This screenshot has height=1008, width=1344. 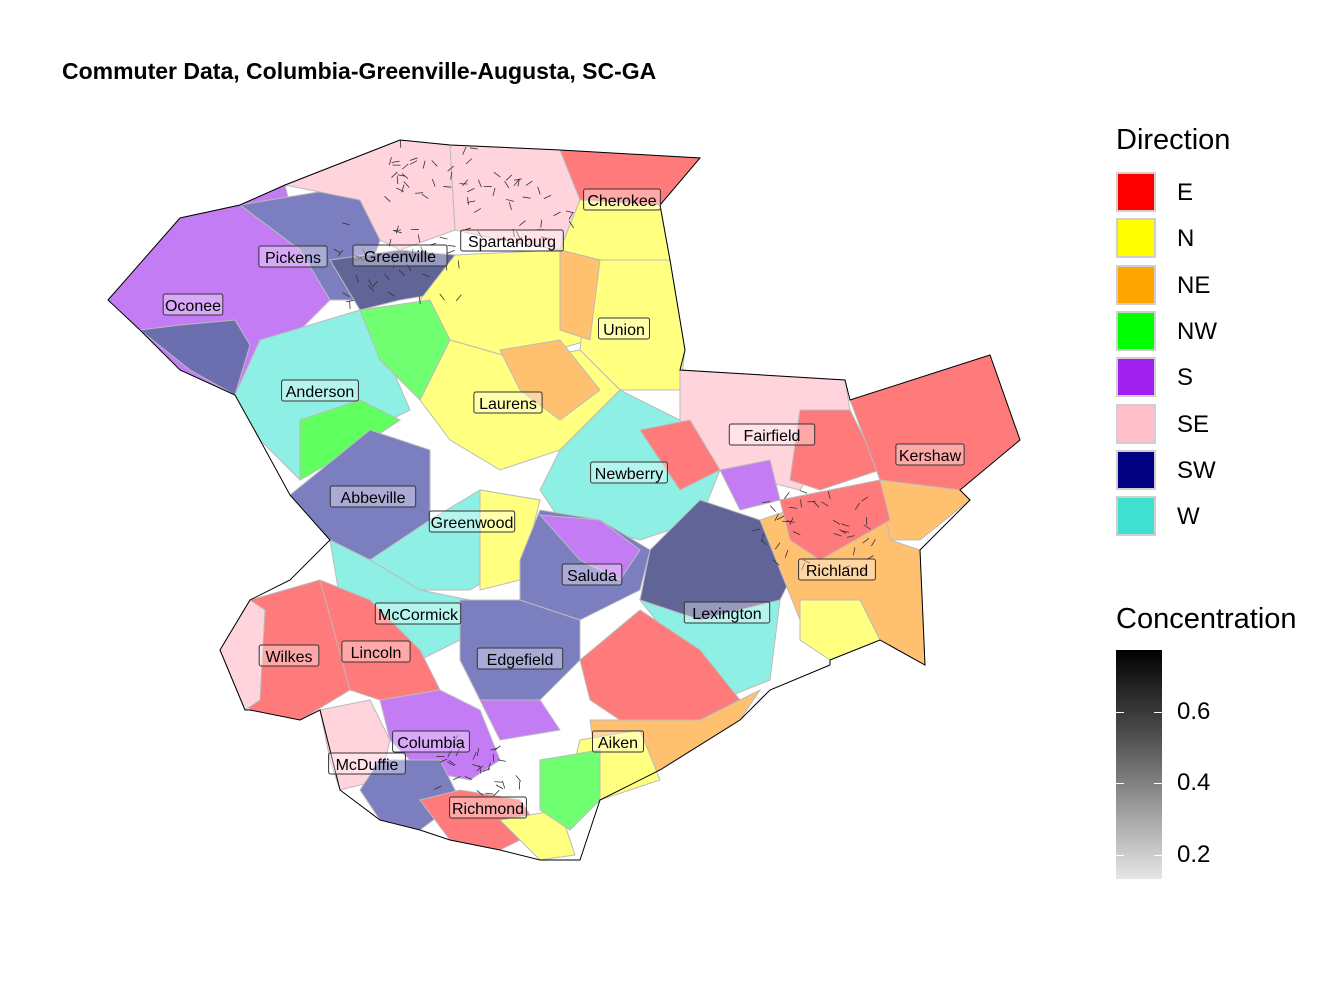 I want to click on svg-text: McDuffie, so click(x=367, y=765).